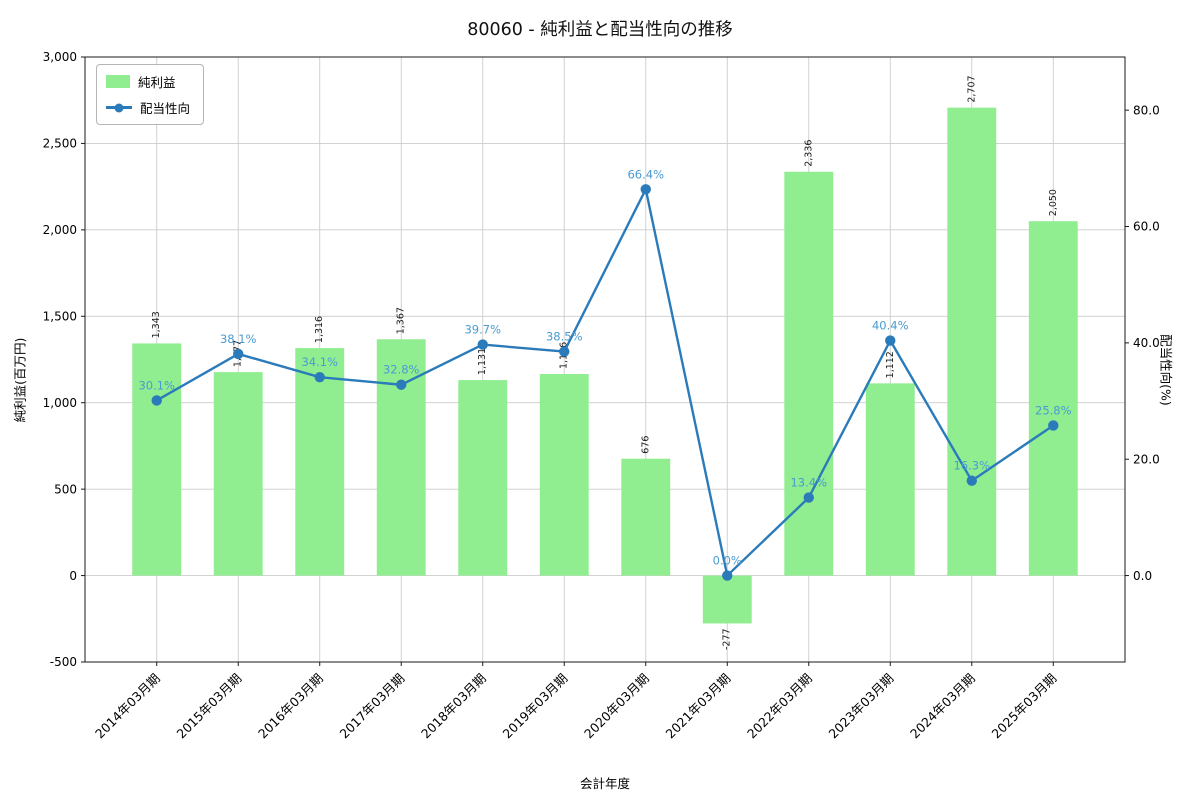 This screenshot has width=1200, height=800. I want to click on legend-label-net-income: 純利益, so click(157, 82).